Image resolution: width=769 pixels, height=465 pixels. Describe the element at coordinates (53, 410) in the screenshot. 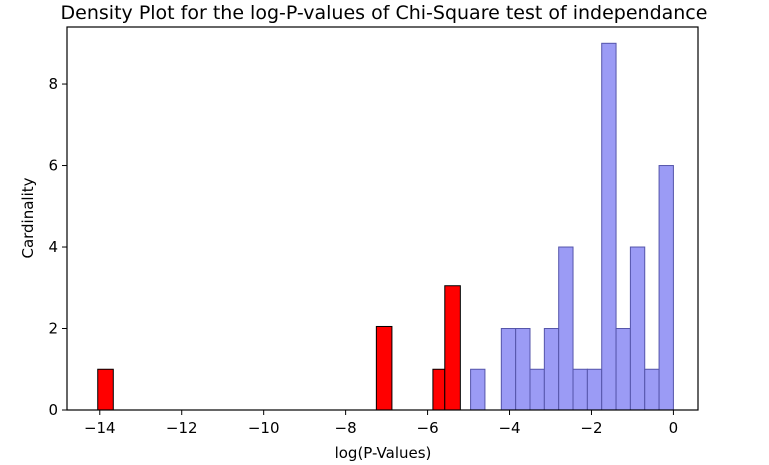

I see `y-tick-label: 0` at that location.